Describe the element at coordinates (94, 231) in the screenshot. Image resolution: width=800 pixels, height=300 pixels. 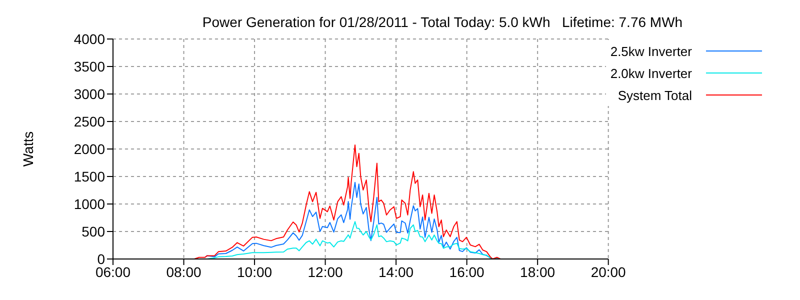
I see `y-tick-label: 500` at that location.